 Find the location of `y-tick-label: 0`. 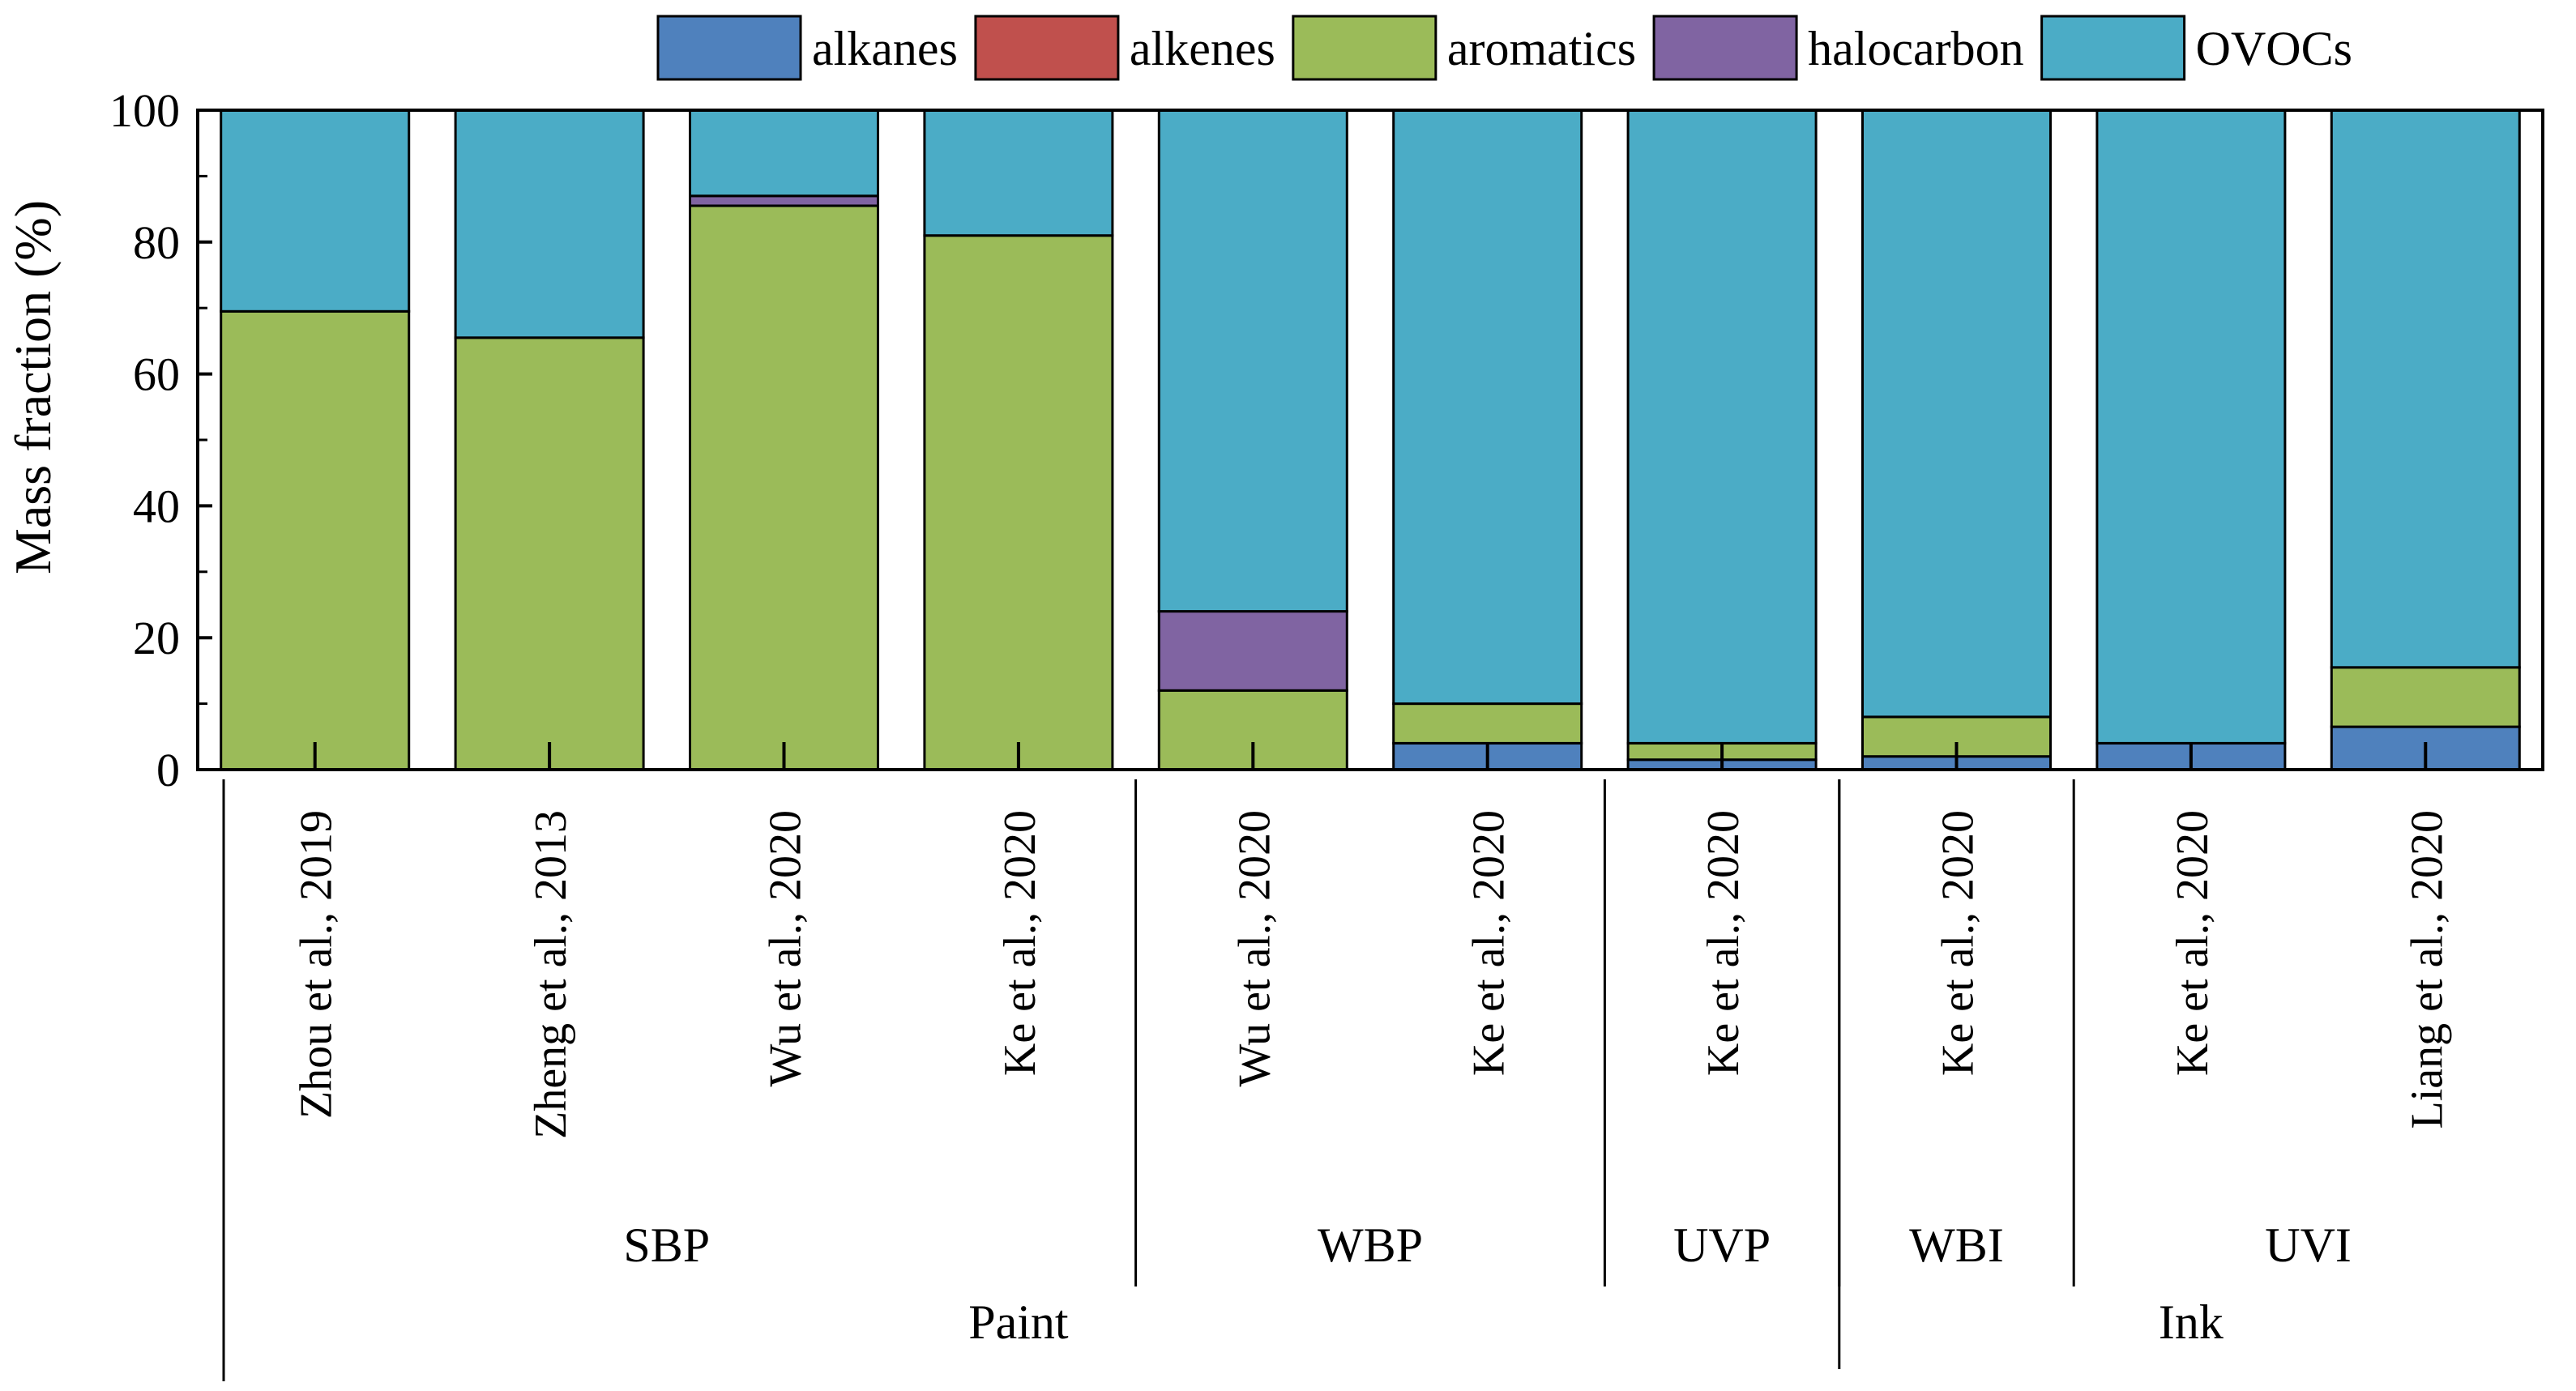

y-tick-label: 0 is located at coordinates (168, 770).